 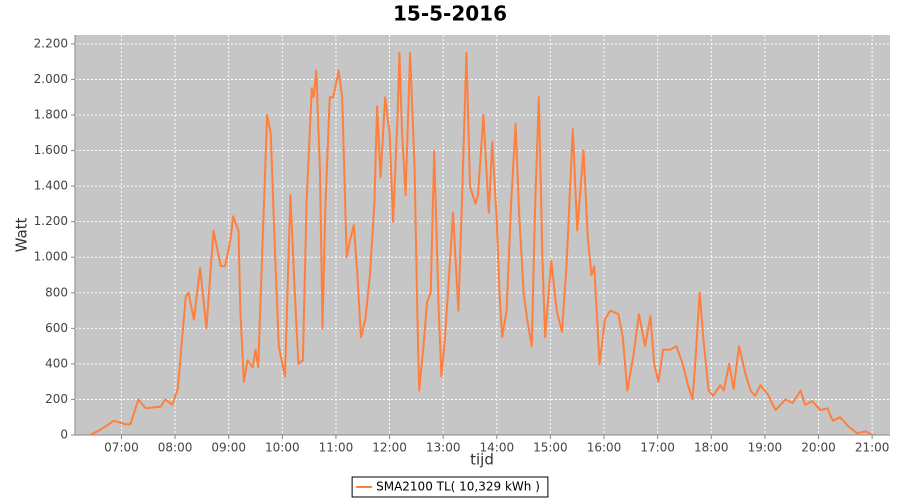 What do you see at coordinates (228, 448) in the screenshot?
I see `x-tick-label: 09:00` at bounding box center [228, 448].